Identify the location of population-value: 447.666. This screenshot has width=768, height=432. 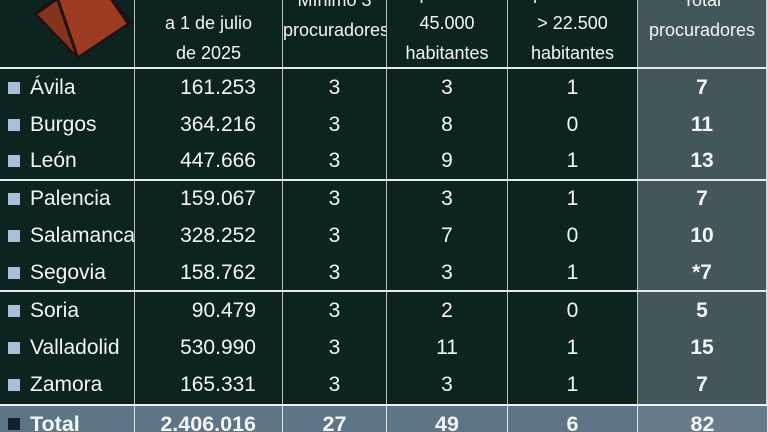
(209, 162).